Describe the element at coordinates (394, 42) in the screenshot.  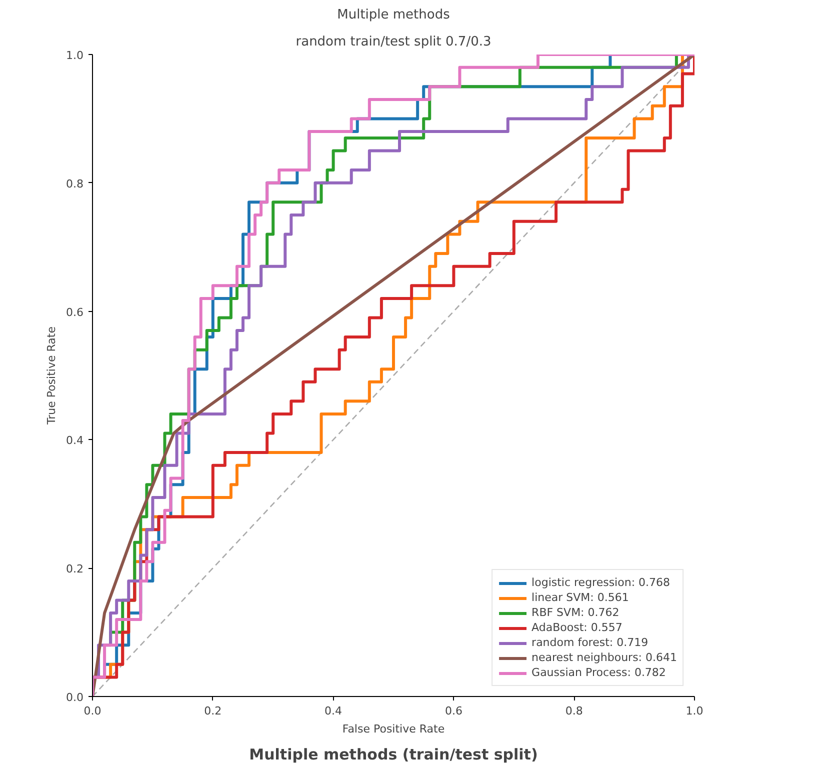
I see `chart-subtitle: random train/test split 0.7/0.3` at that location.